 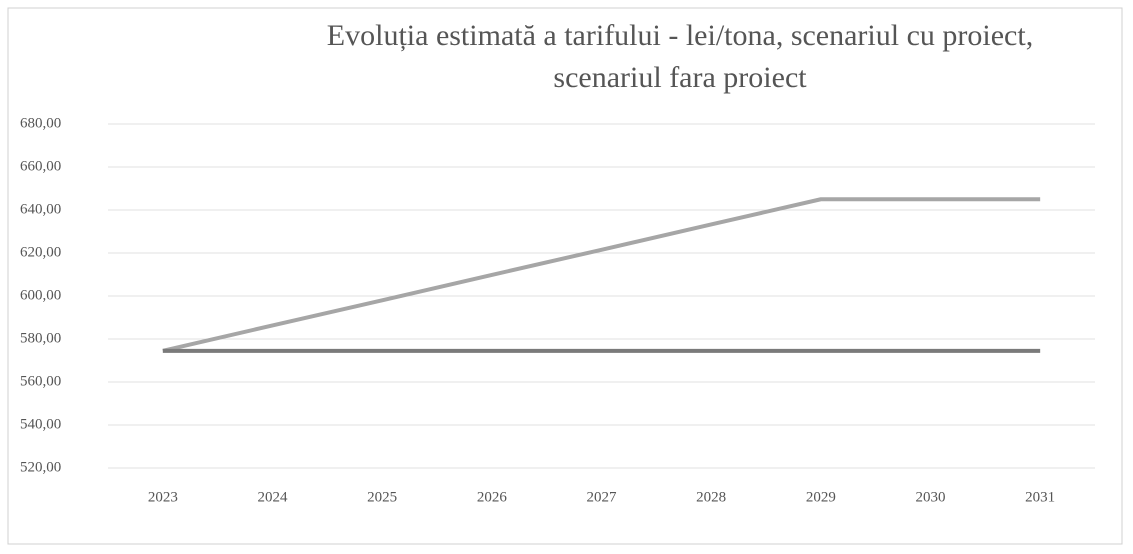 What do you see at coordinates (273, 497) in the screenshot?
I see `x-tick-label: 2024` at bounding box center [273, 497].